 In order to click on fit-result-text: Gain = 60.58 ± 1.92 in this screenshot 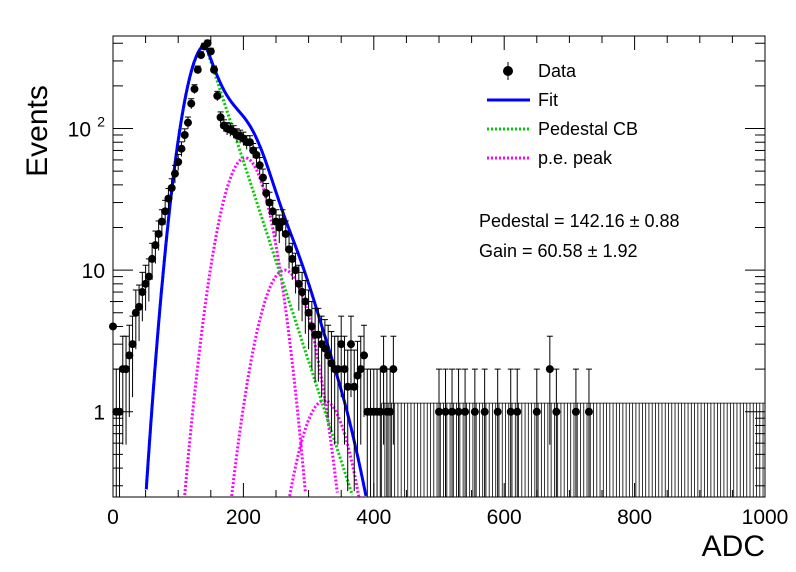, I will do `click(558, 251)`.